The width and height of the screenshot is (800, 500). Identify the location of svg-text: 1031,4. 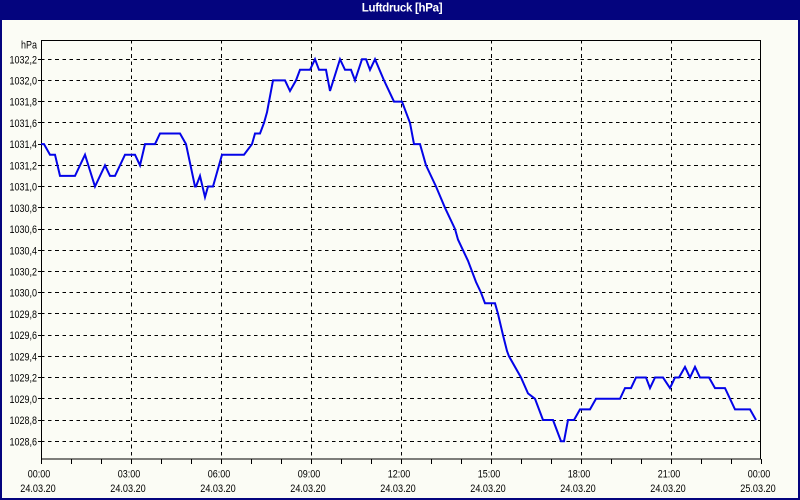
(24, 145).